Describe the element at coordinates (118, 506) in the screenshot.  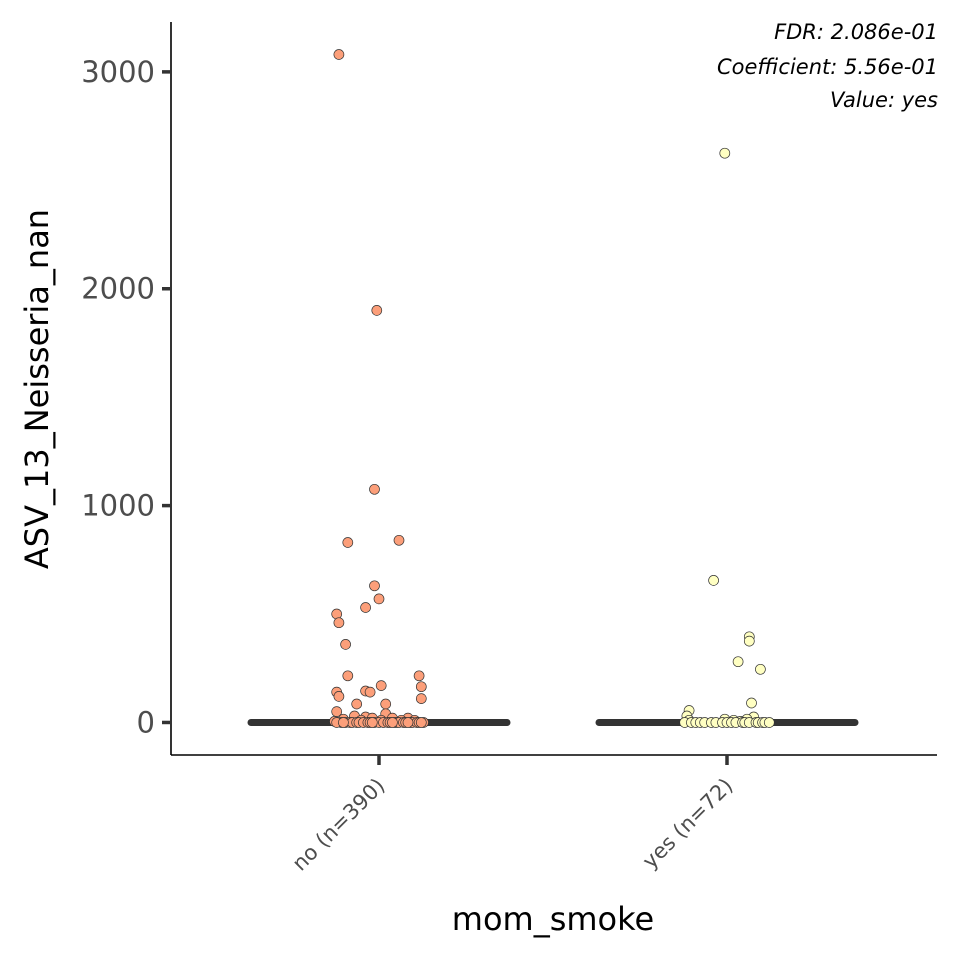
I see `y-tick-label: 1000` at that location.